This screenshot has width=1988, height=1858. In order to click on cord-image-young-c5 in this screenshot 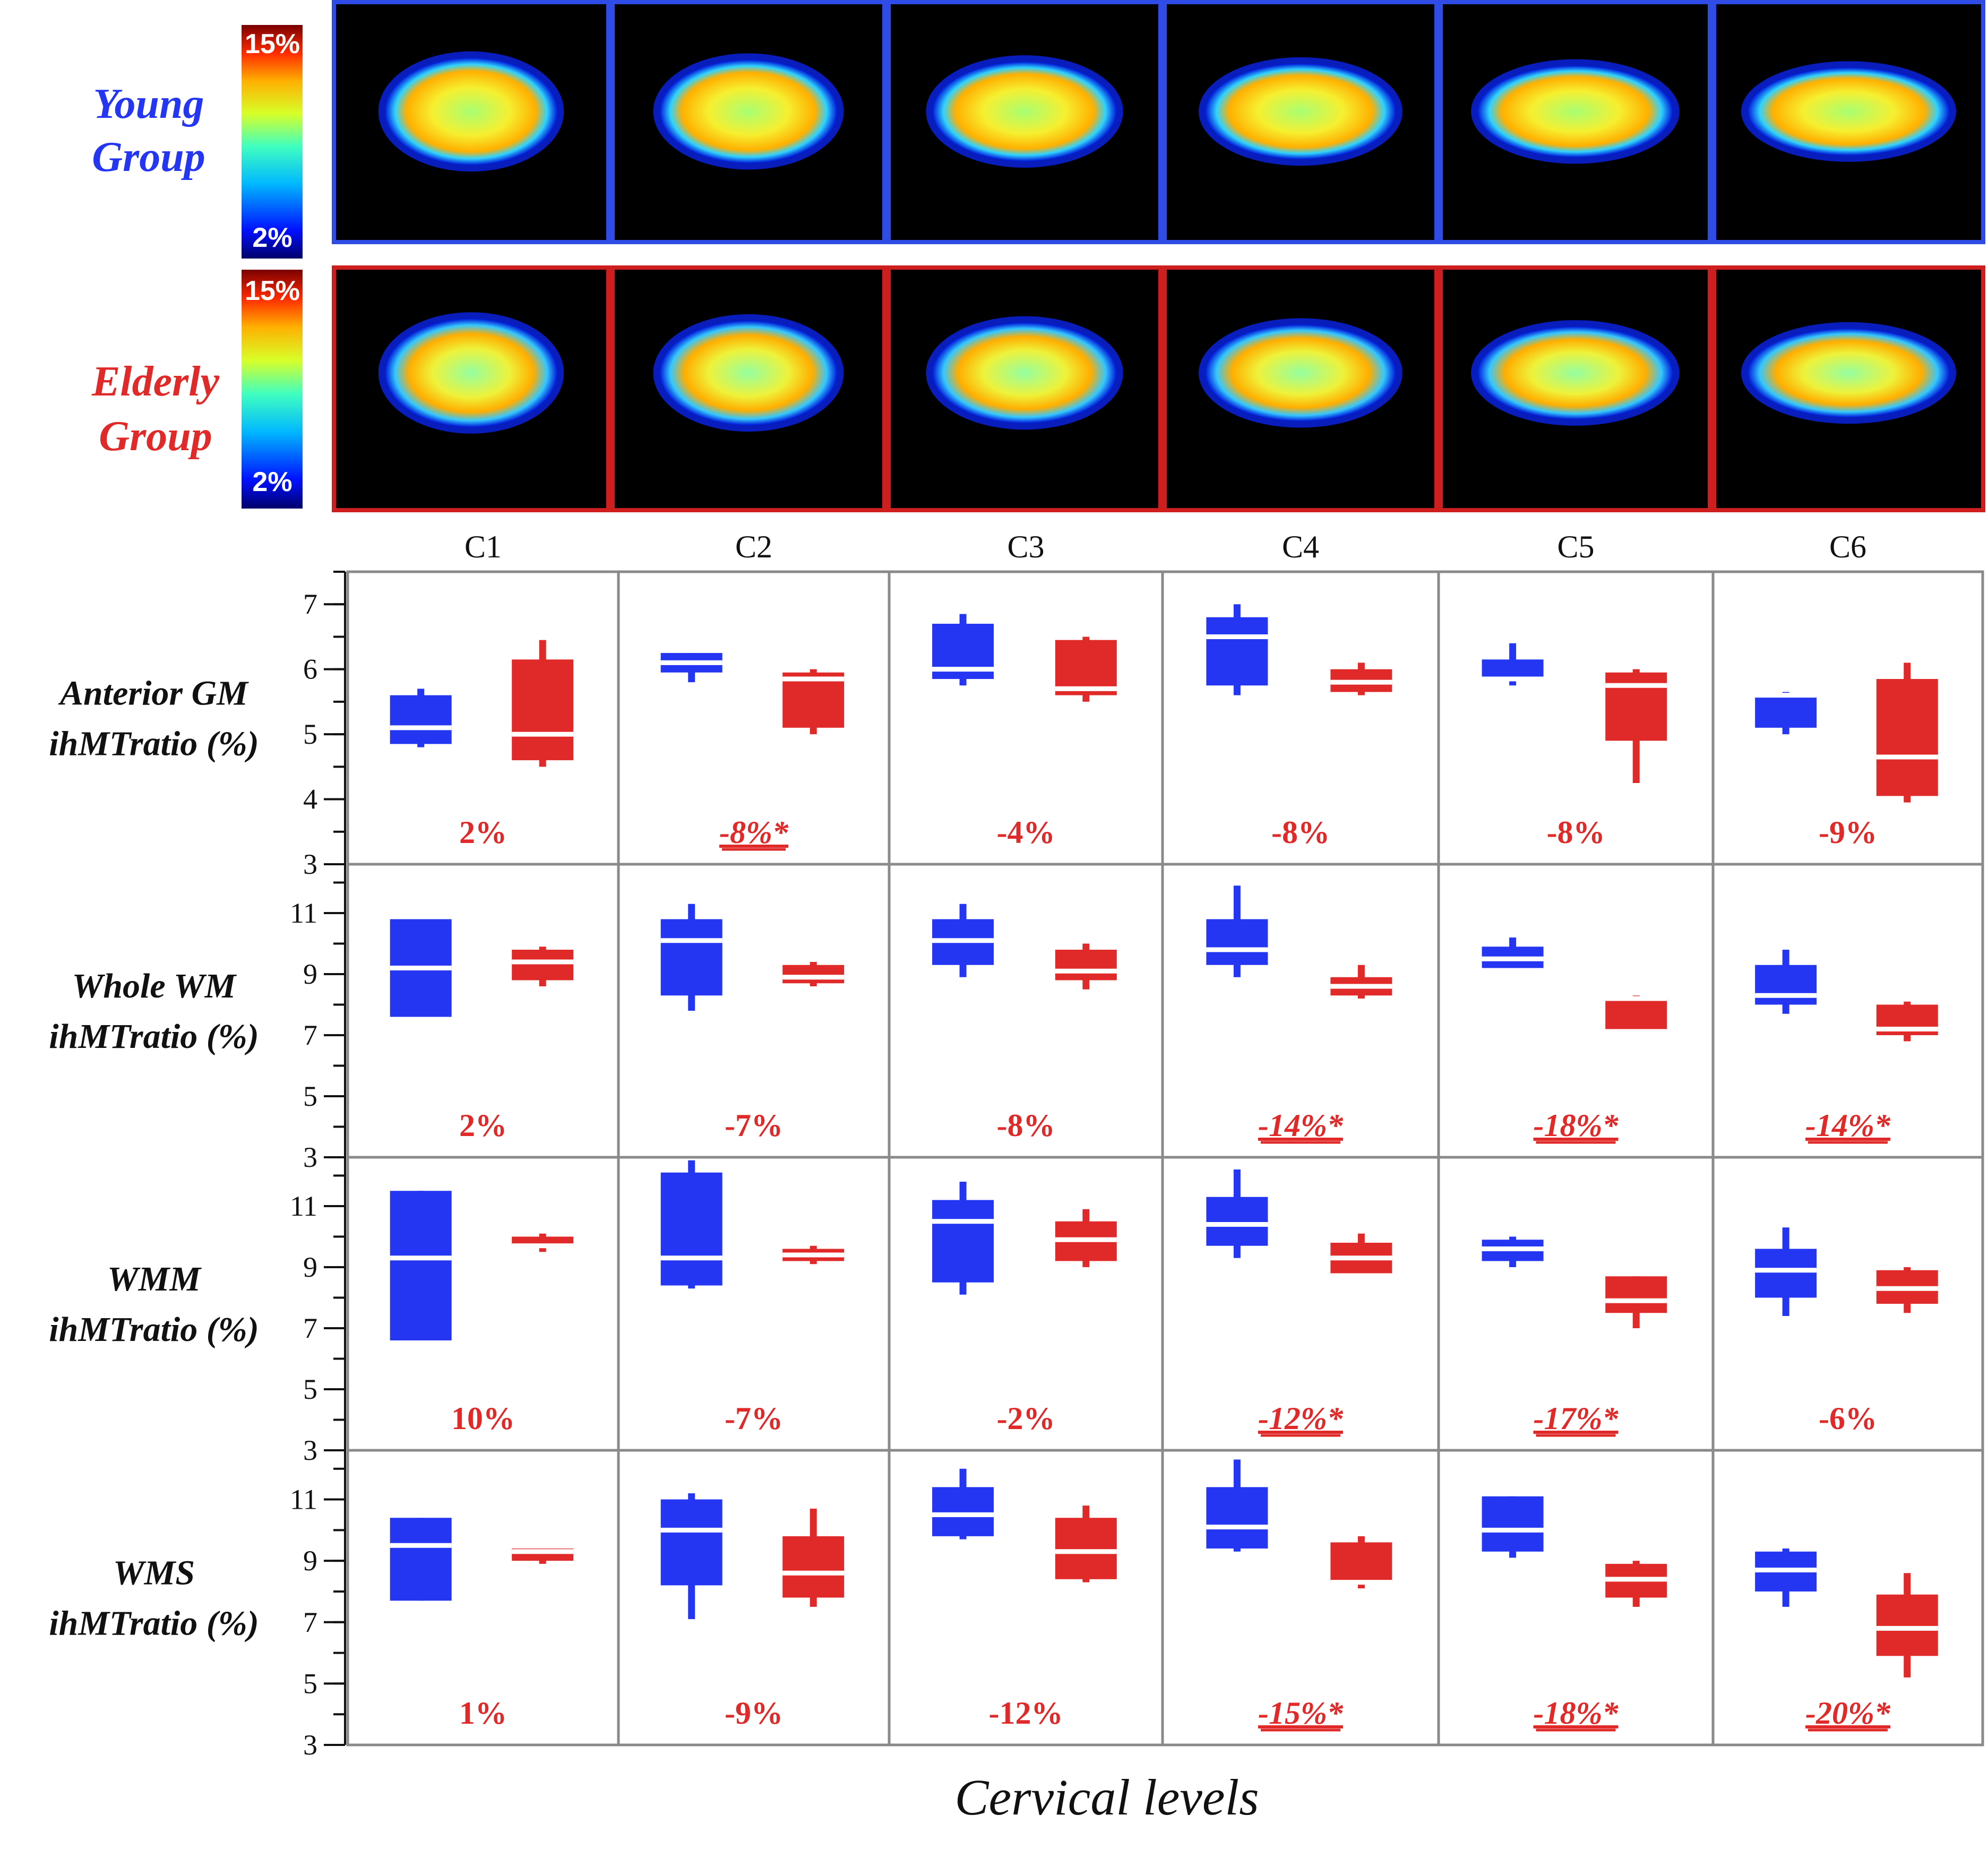, I will do `click(1576, 122)`.